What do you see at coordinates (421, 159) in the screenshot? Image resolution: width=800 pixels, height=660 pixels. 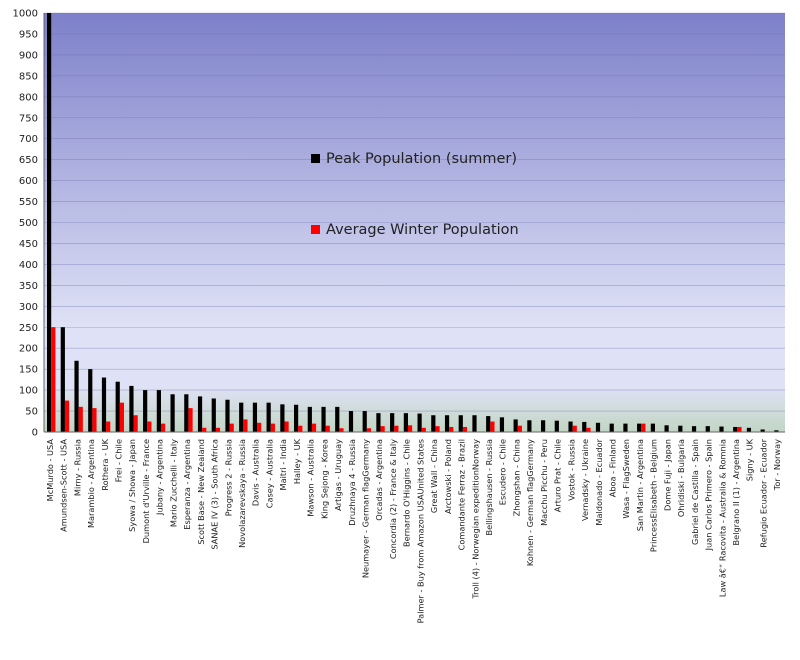 I see `legend-label: Peak Population (summer)` at bounding box center [421, 159].